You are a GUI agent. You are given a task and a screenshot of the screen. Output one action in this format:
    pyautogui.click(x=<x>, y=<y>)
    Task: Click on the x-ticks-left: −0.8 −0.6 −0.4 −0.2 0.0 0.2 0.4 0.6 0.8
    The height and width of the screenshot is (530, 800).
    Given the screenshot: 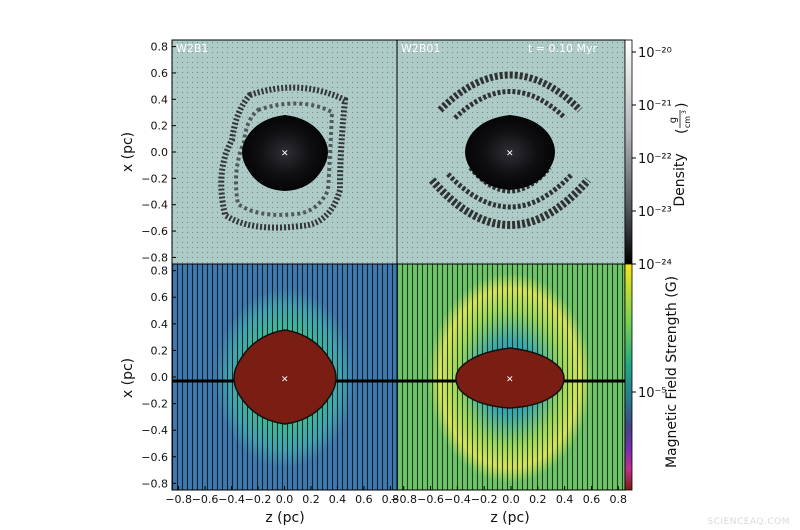 What is the action you would take?
    pyautogui.click(x=282, y=496)
    